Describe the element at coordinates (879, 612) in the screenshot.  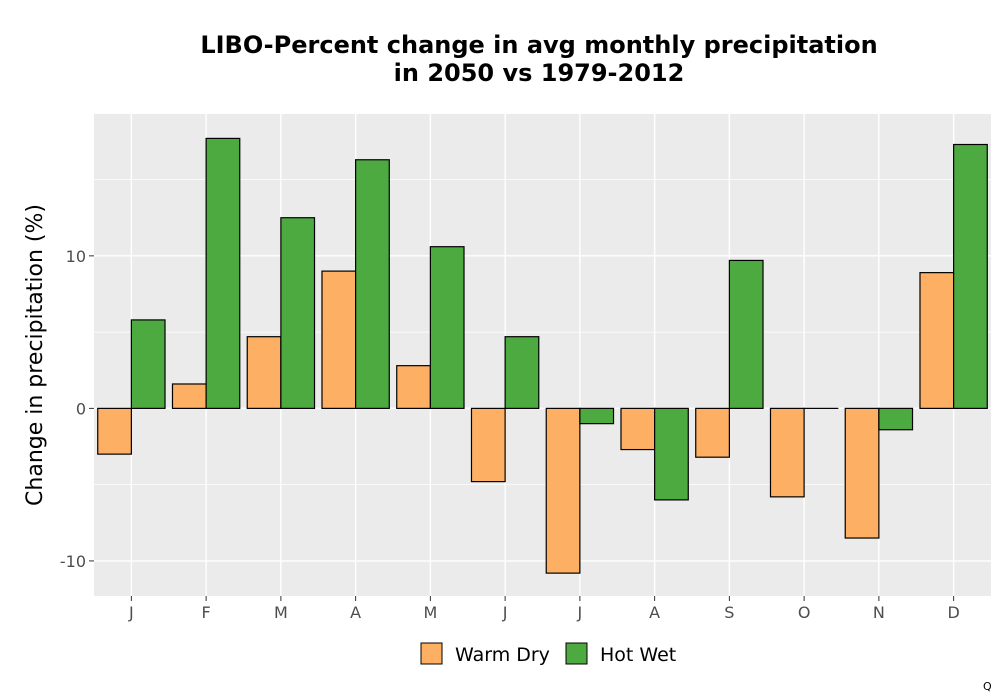
I see `x-tick-label: N` at that location.